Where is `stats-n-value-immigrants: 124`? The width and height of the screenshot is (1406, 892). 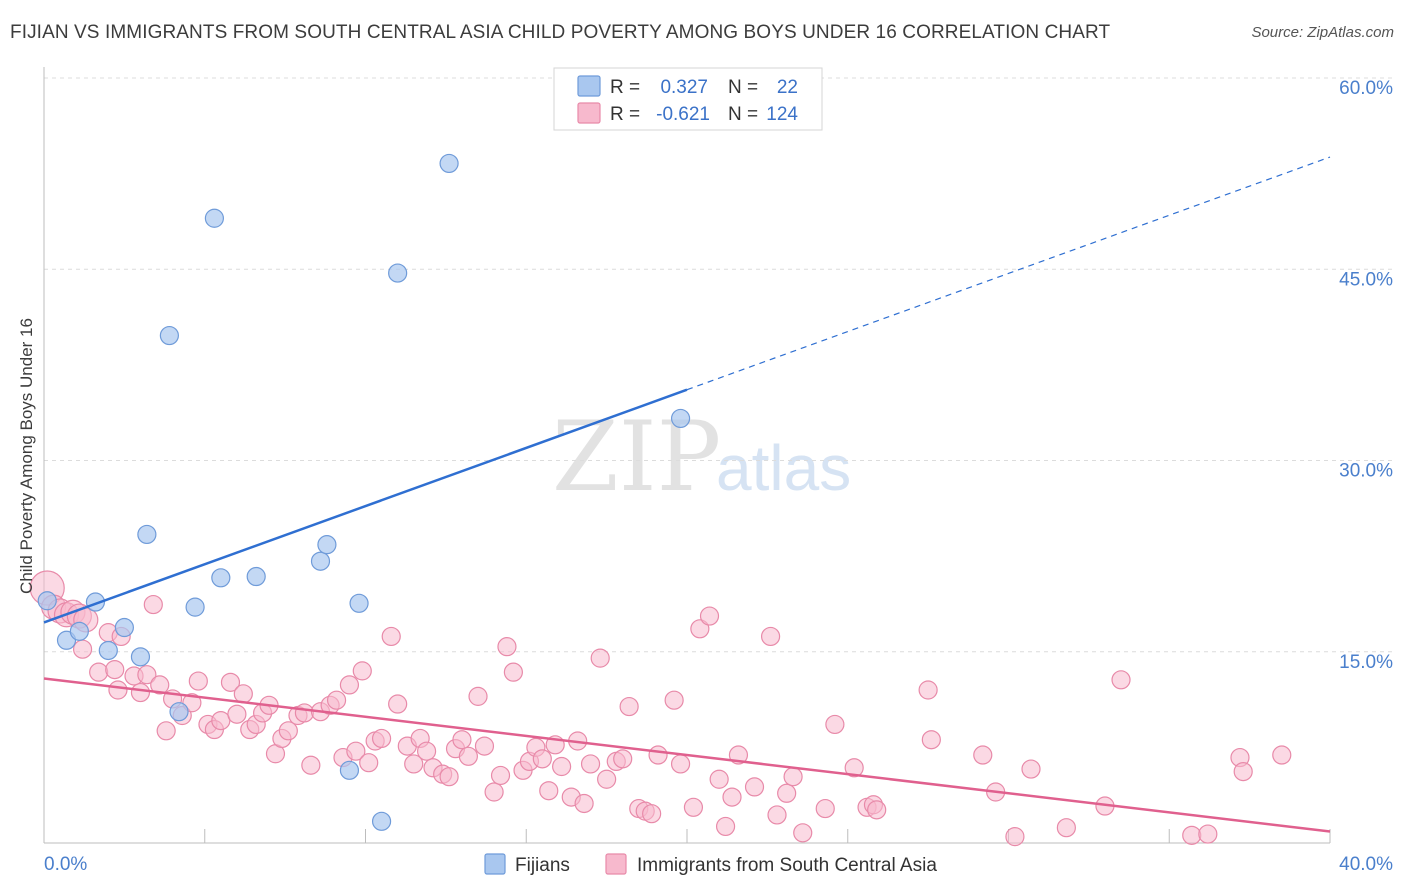
stats-n-value-immigrants: 124 is located at coordinates (782, 114).